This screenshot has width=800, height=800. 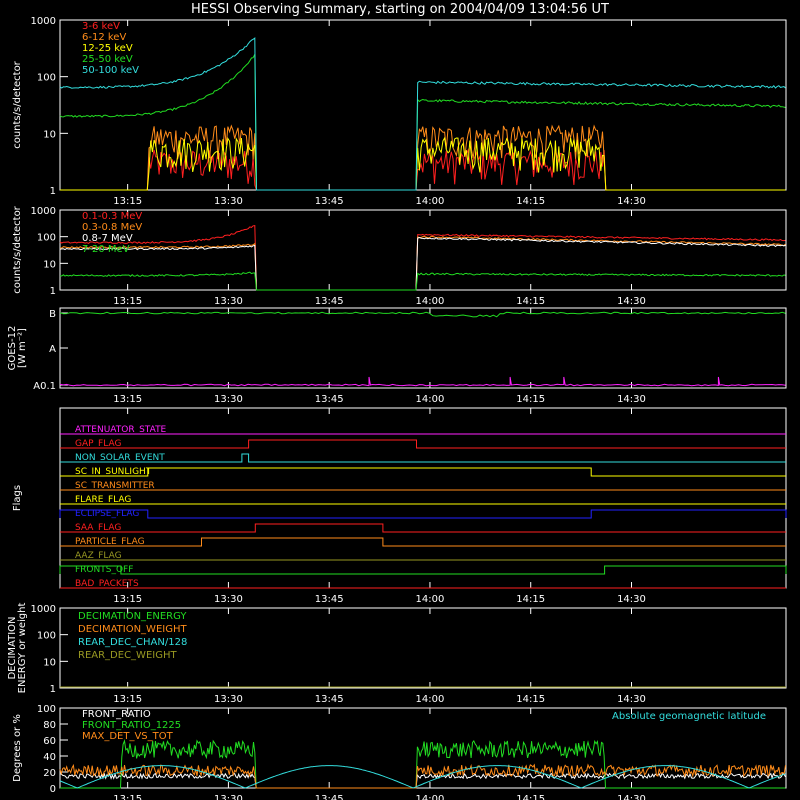 I want to click on panel-flags-label: SC_IN_SUNLIGHT, so click(x=113, y=472).